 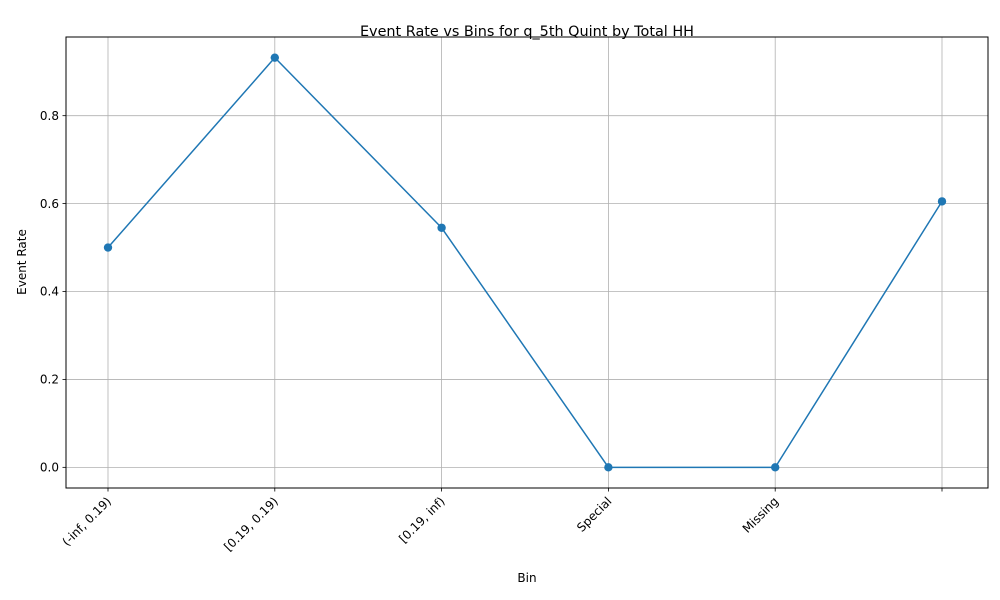 What do you see at coordinates (594, 514) in the screenshot?
I see `x-tick-label: Special` at bounding box center [594, 514].